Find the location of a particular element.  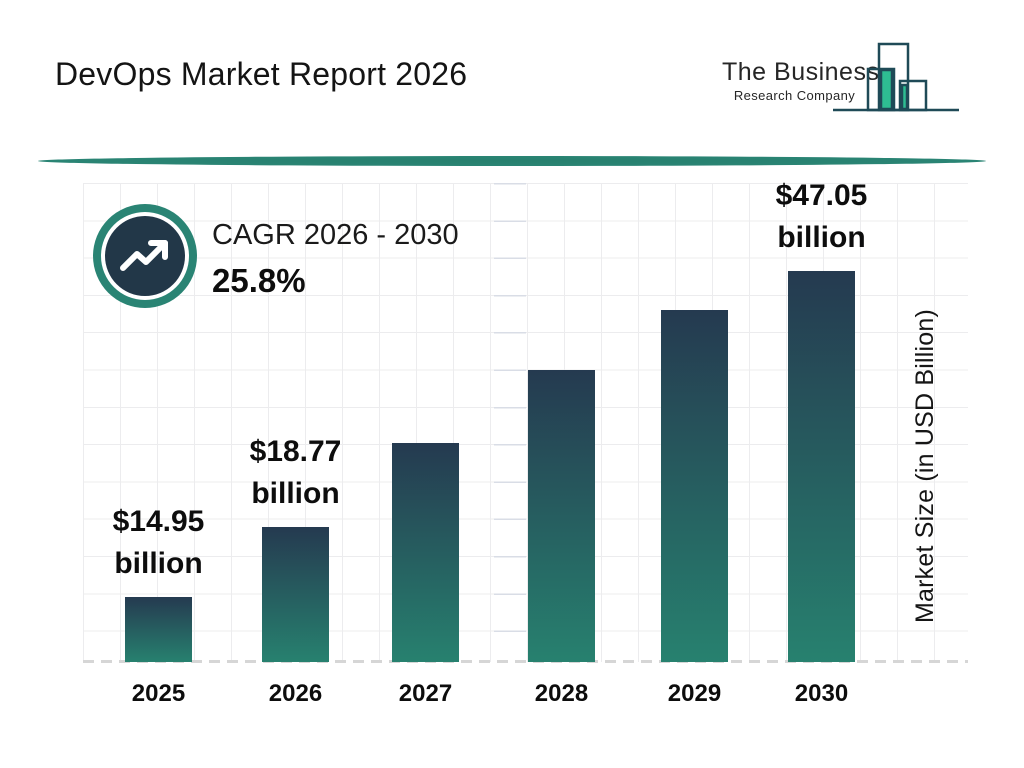

x-axis-label-2029: 2029 is located at coordinates (694, 693).